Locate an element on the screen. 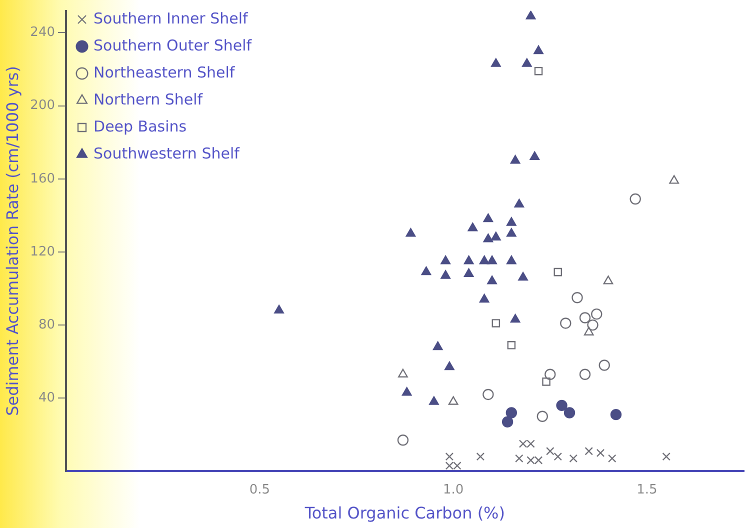 The height and width of the screenshot is (528, 750). legend-label: Northeastern Shelf is located at coordinates (165, 72).